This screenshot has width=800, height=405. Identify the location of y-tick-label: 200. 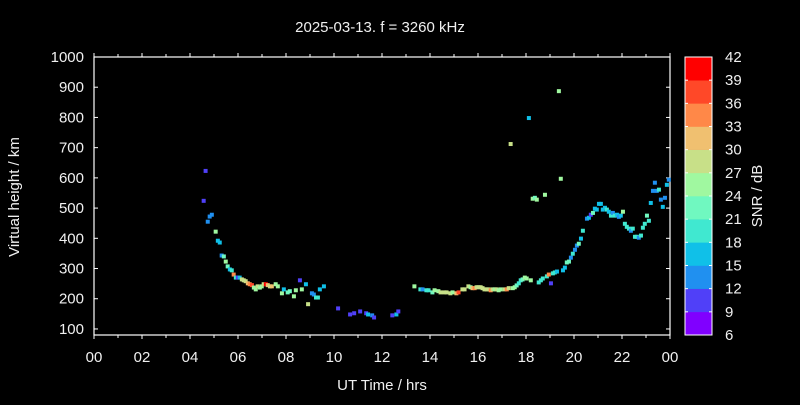
(71, 299).